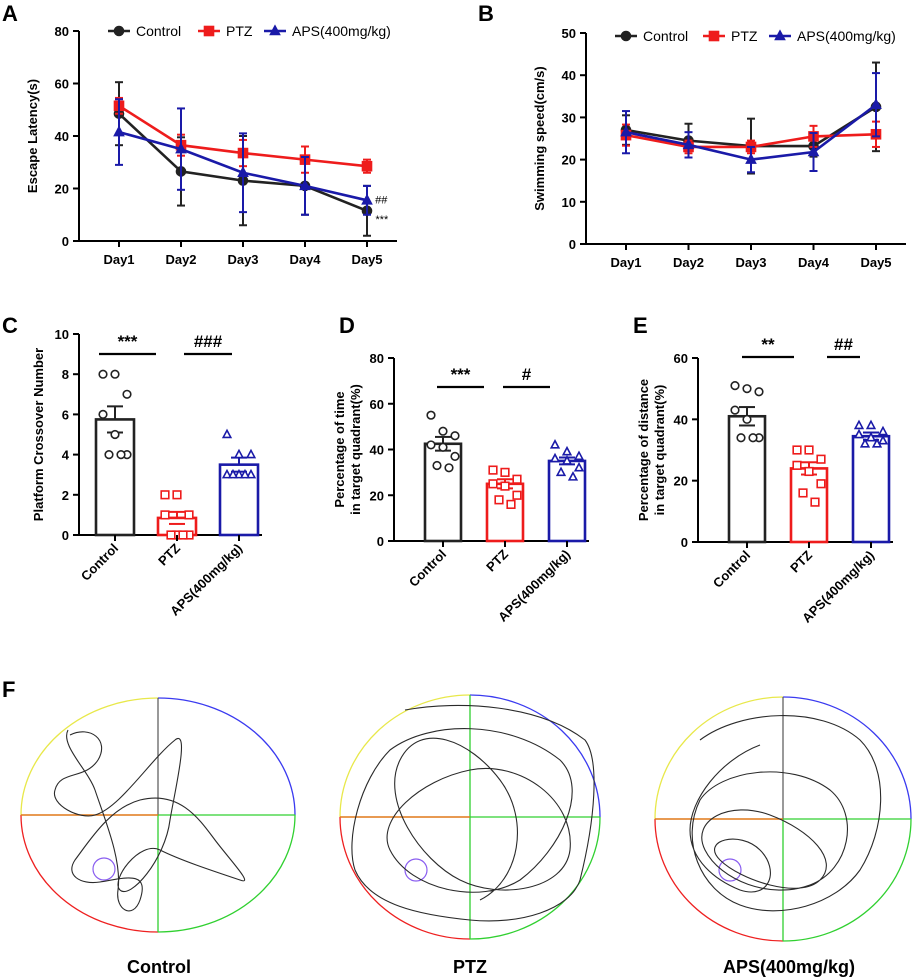  I want to click on panel-b-x-tick-label: Day2, so click(688, 262).